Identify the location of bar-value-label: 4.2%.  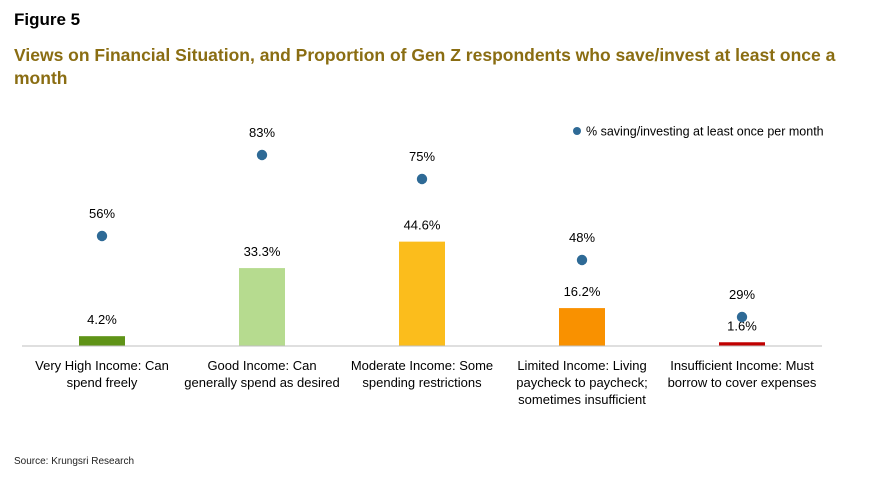
(102, 319).